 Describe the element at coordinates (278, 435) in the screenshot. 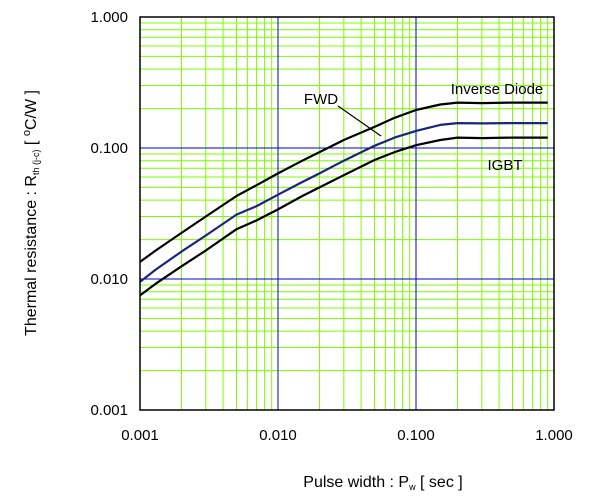

I see `x-tick-label: 0.010` at that location.